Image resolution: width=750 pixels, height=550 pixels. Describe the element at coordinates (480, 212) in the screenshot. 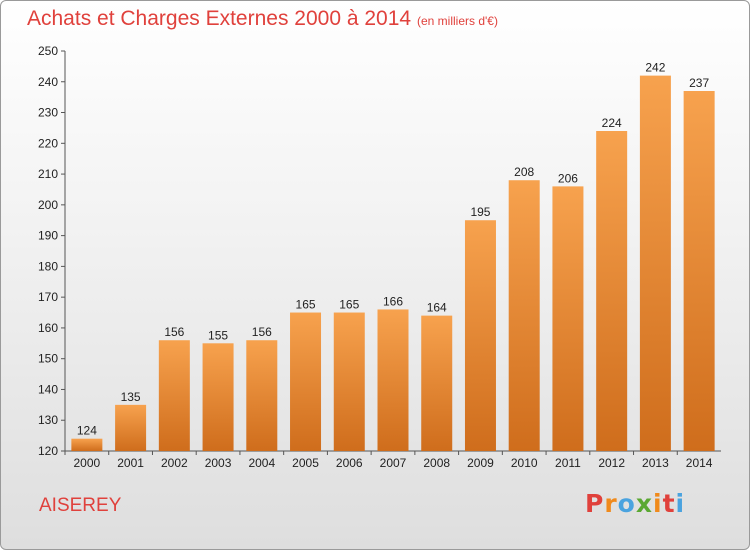

I see `bar-value-label: 195` at that location.